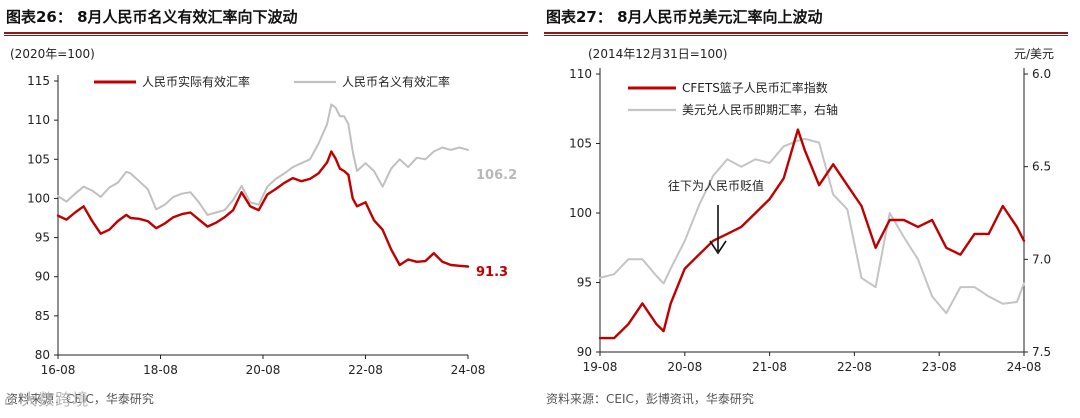 This screenshot has width=1080, height=418. What do you see at coordinates (52, 54) in the screenshot?
I see `base-note: (2020年=100)` at bounding box center [52, 54].